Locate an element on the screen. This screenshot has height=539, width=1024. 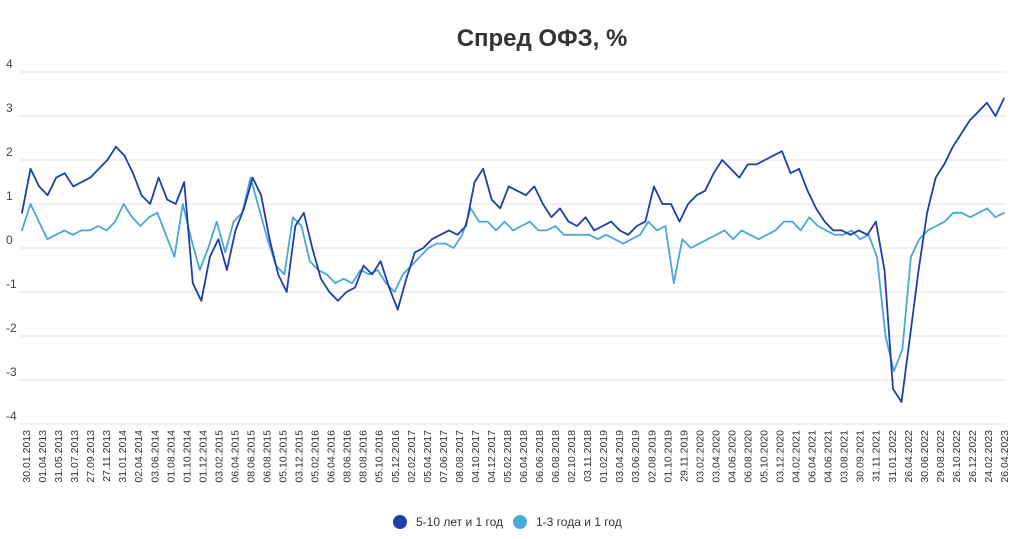
y-tick-label: -3 is located at coordinates (11, 372).